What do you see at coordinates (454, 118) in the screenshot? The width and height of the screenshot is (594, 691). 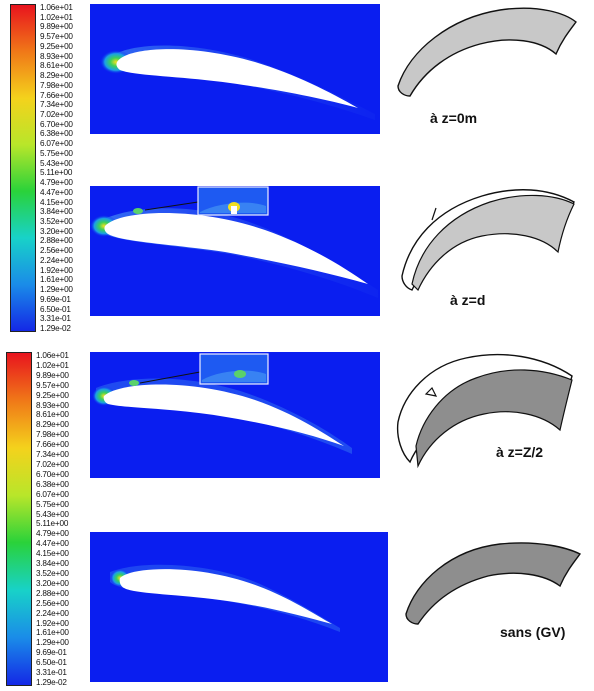 I see `caption-z0: à z=0m` at bounding box center [454, 118].